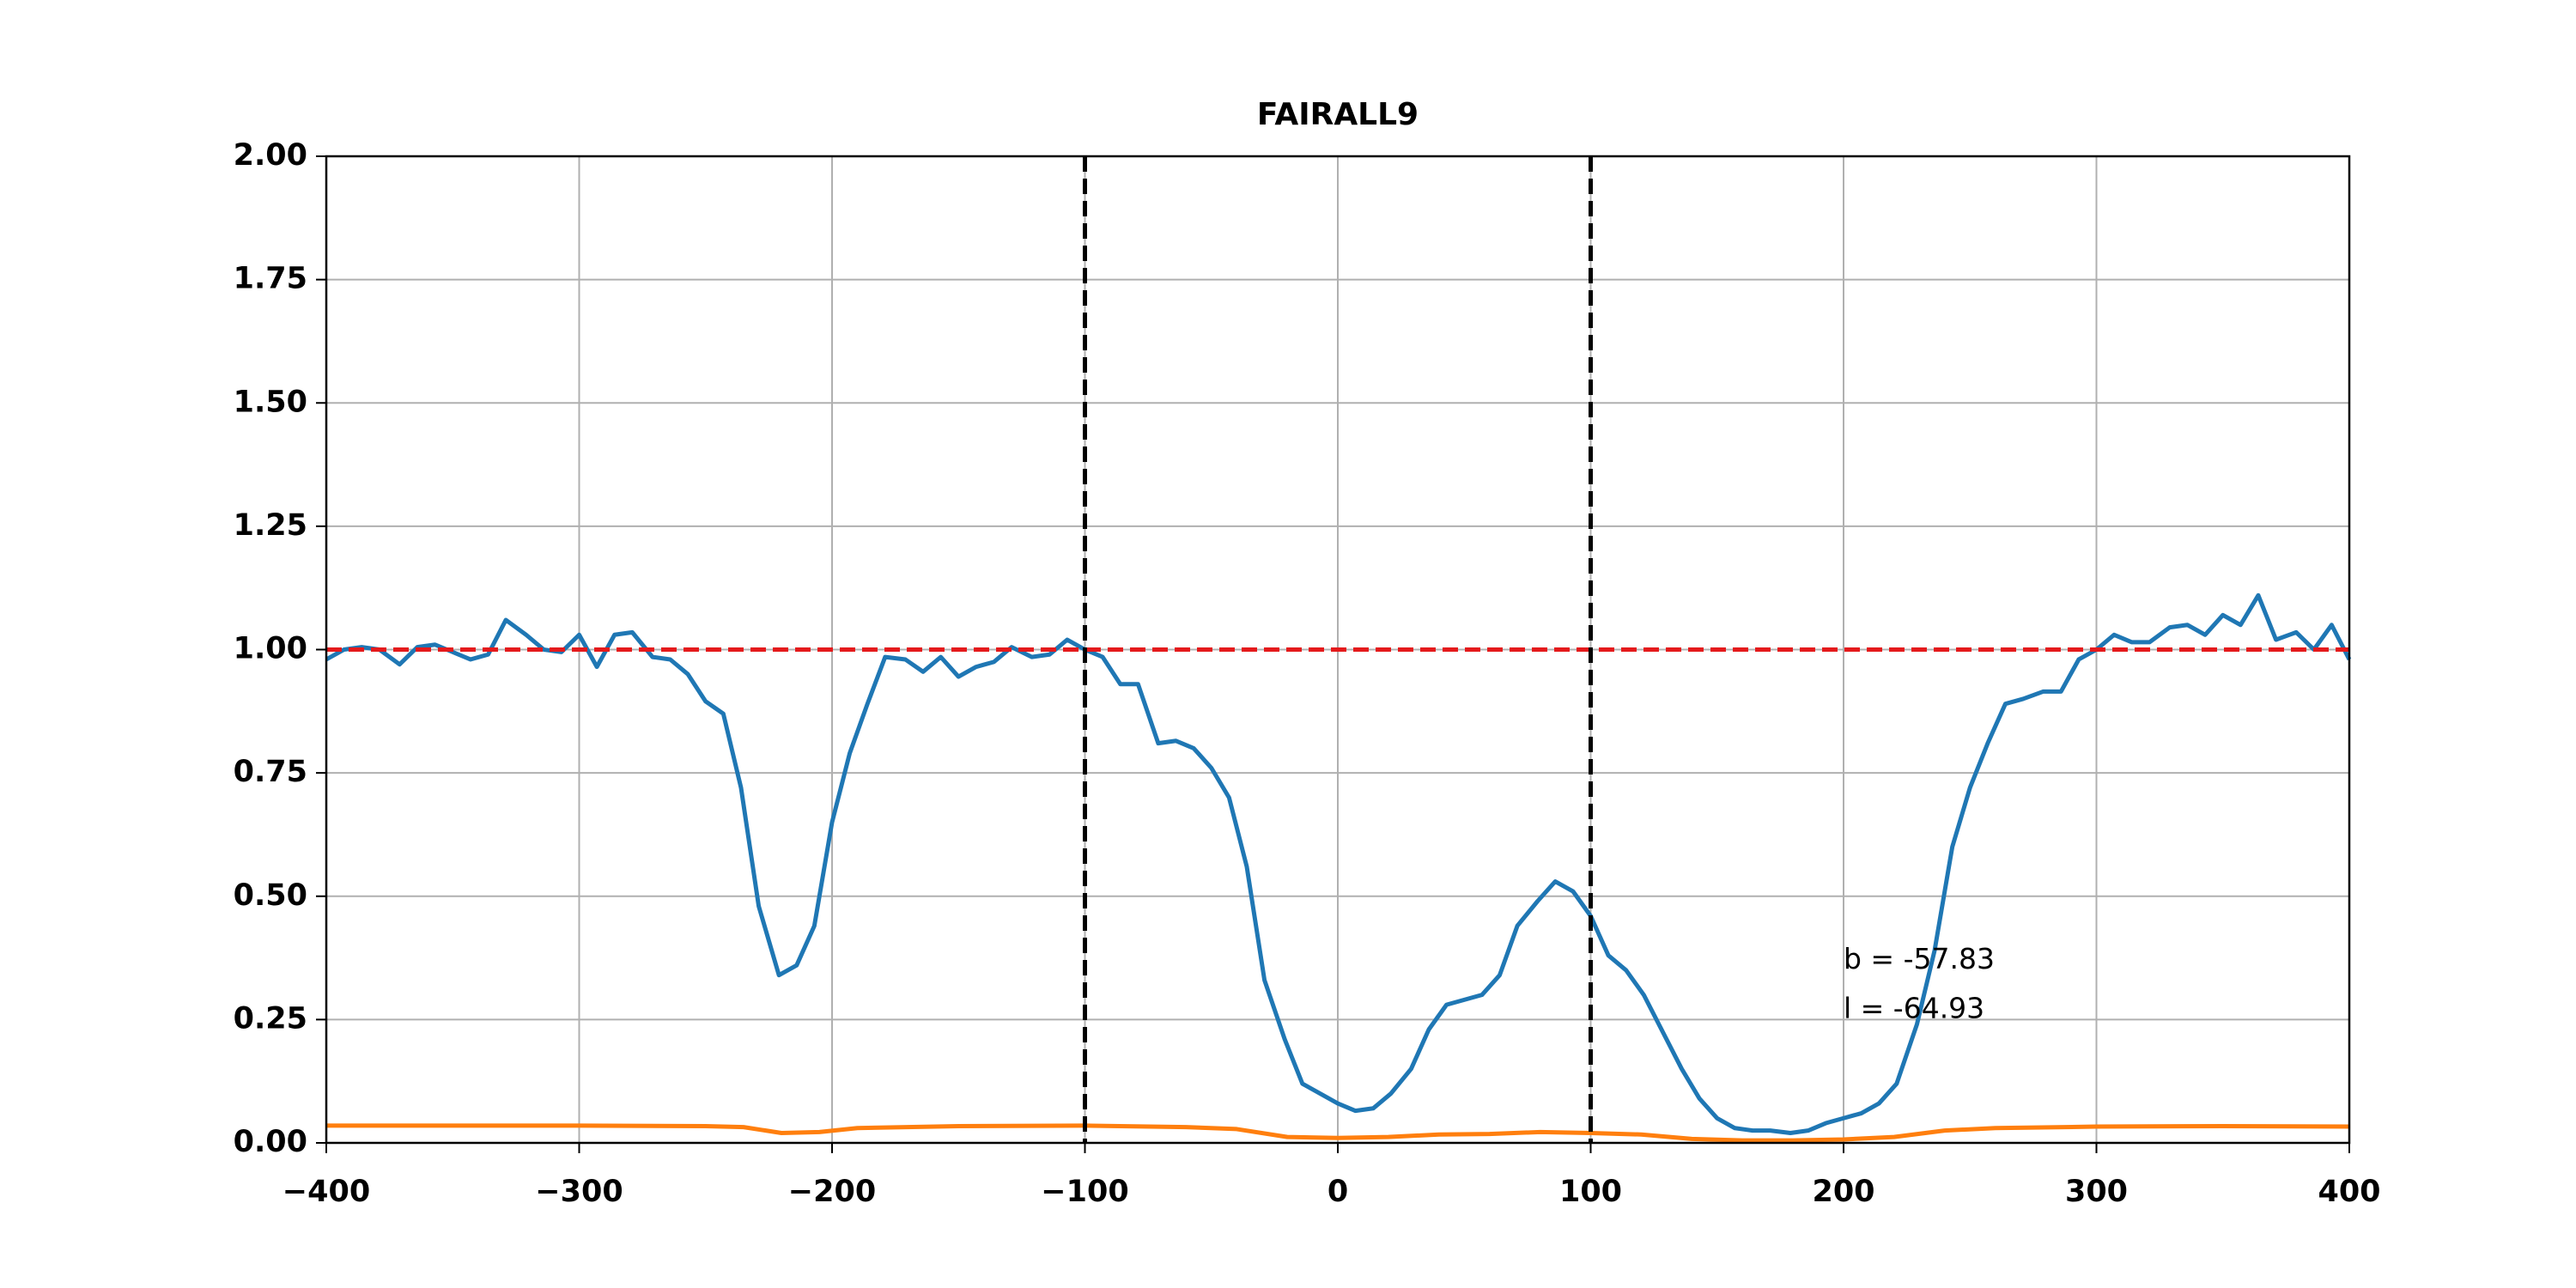 The height and width of the screenshot is (1288, 2576). What do you see at coordinates (270, 279) in the screenshot?
I see `y-tick-label: 1.75` at bounding box center [270, 279].